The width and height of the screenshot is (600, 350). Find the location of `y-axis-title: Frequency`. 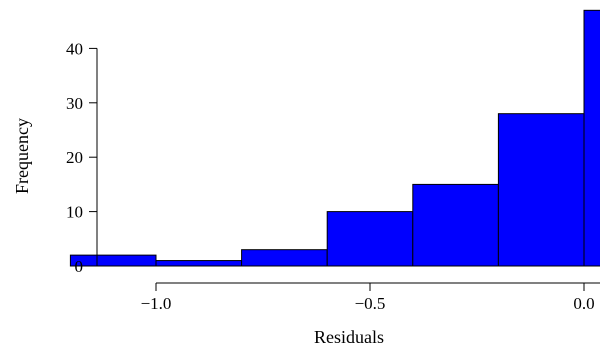

y-axis-title: Frequency is located at coordinates (22, 156).